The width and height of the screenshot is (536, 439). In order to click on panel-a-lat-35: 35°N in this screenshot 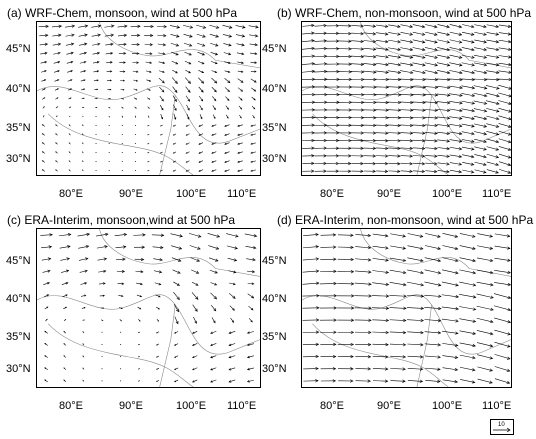, I will do `click(18, 128)`.